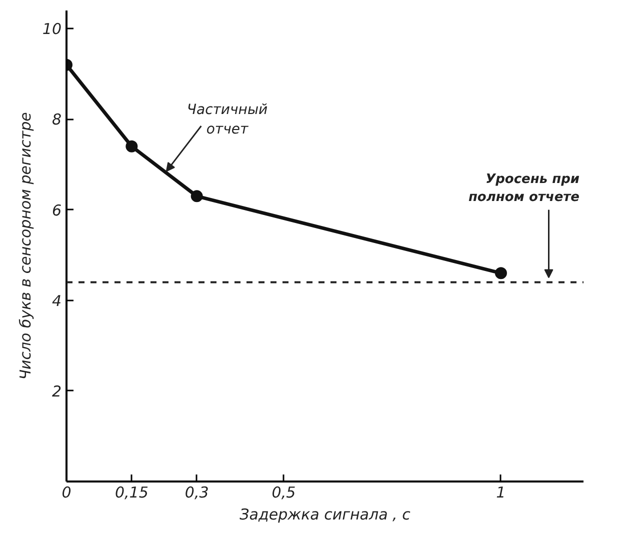  What do you see at coordinates (57, 391) in the screenshot?
I see `y-tick-label: 2` at bounding box center [57, 391].